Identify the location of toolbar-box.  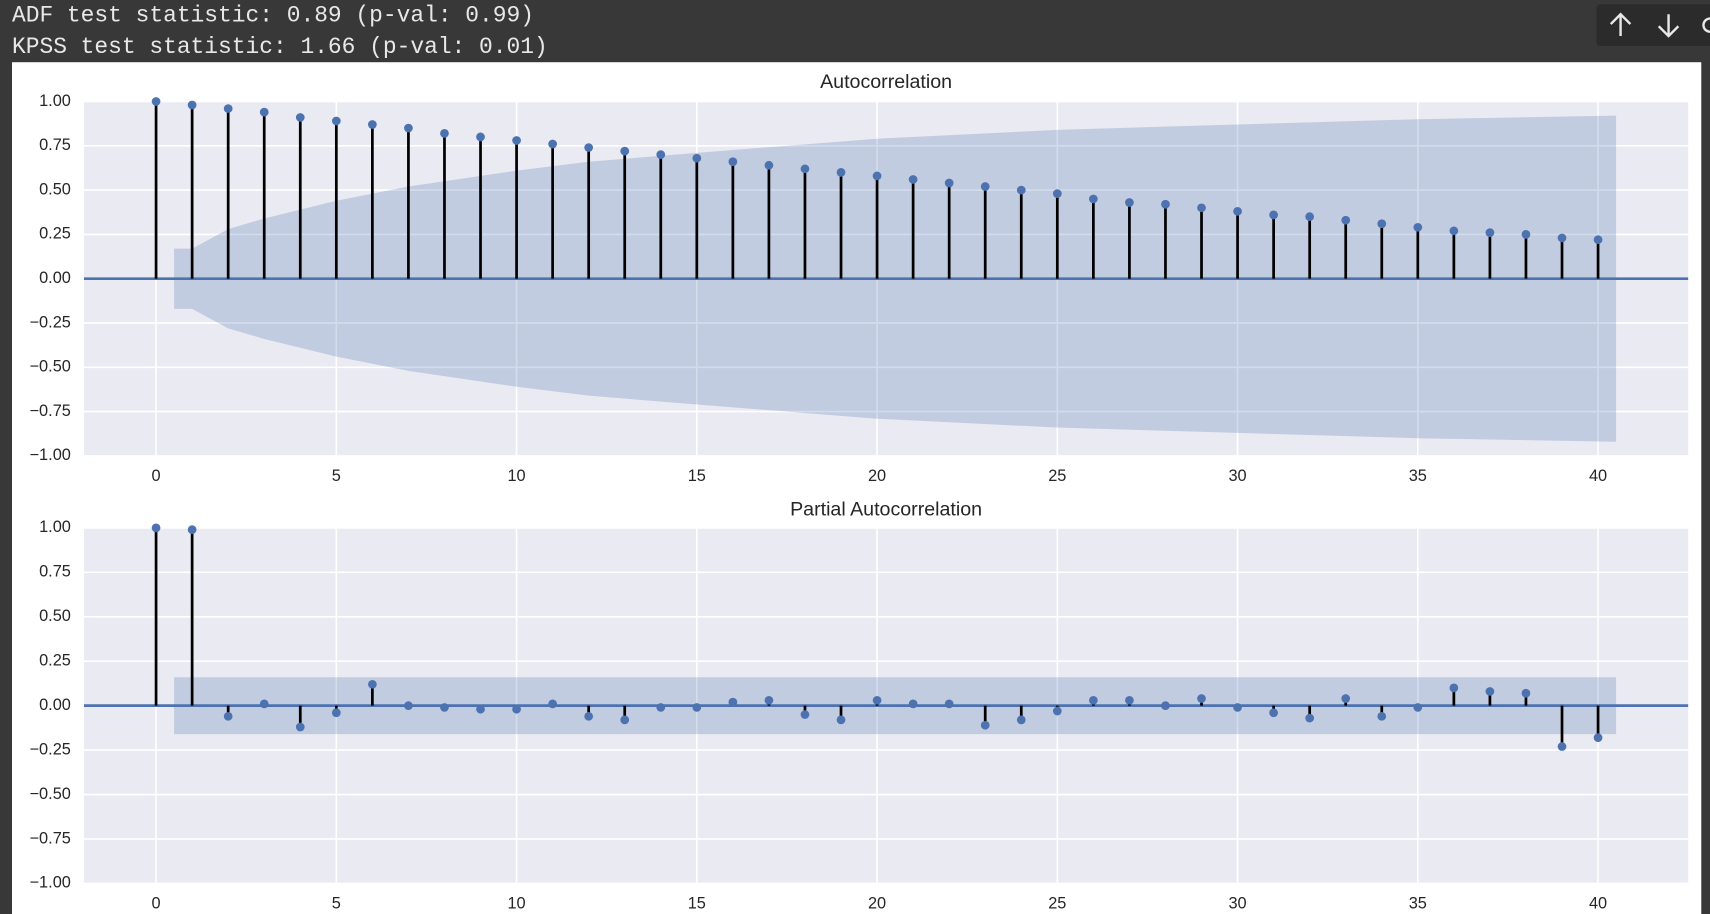
(1653, 25).